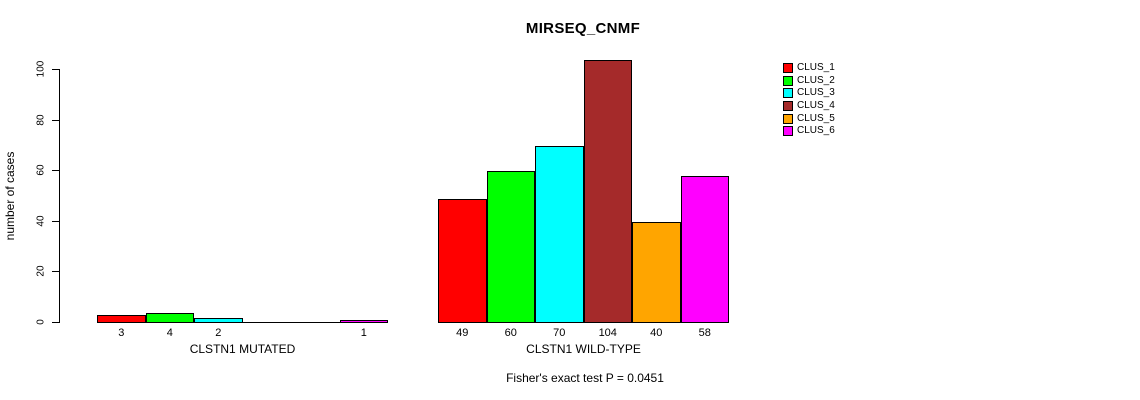  What do you see at coordinates (41, 221) in the screenshot?
I see `y-tick-label: 40` at bounding box center [41, 221].